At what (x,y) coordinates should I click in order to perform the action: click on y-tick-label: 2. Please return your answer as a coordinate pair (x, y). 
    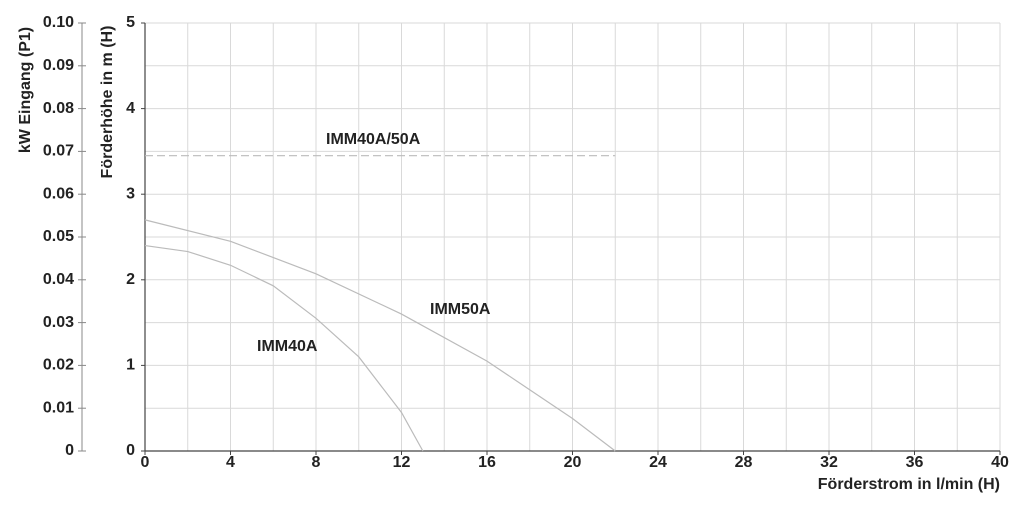
    Looking at the image, I should click on (130, 279).